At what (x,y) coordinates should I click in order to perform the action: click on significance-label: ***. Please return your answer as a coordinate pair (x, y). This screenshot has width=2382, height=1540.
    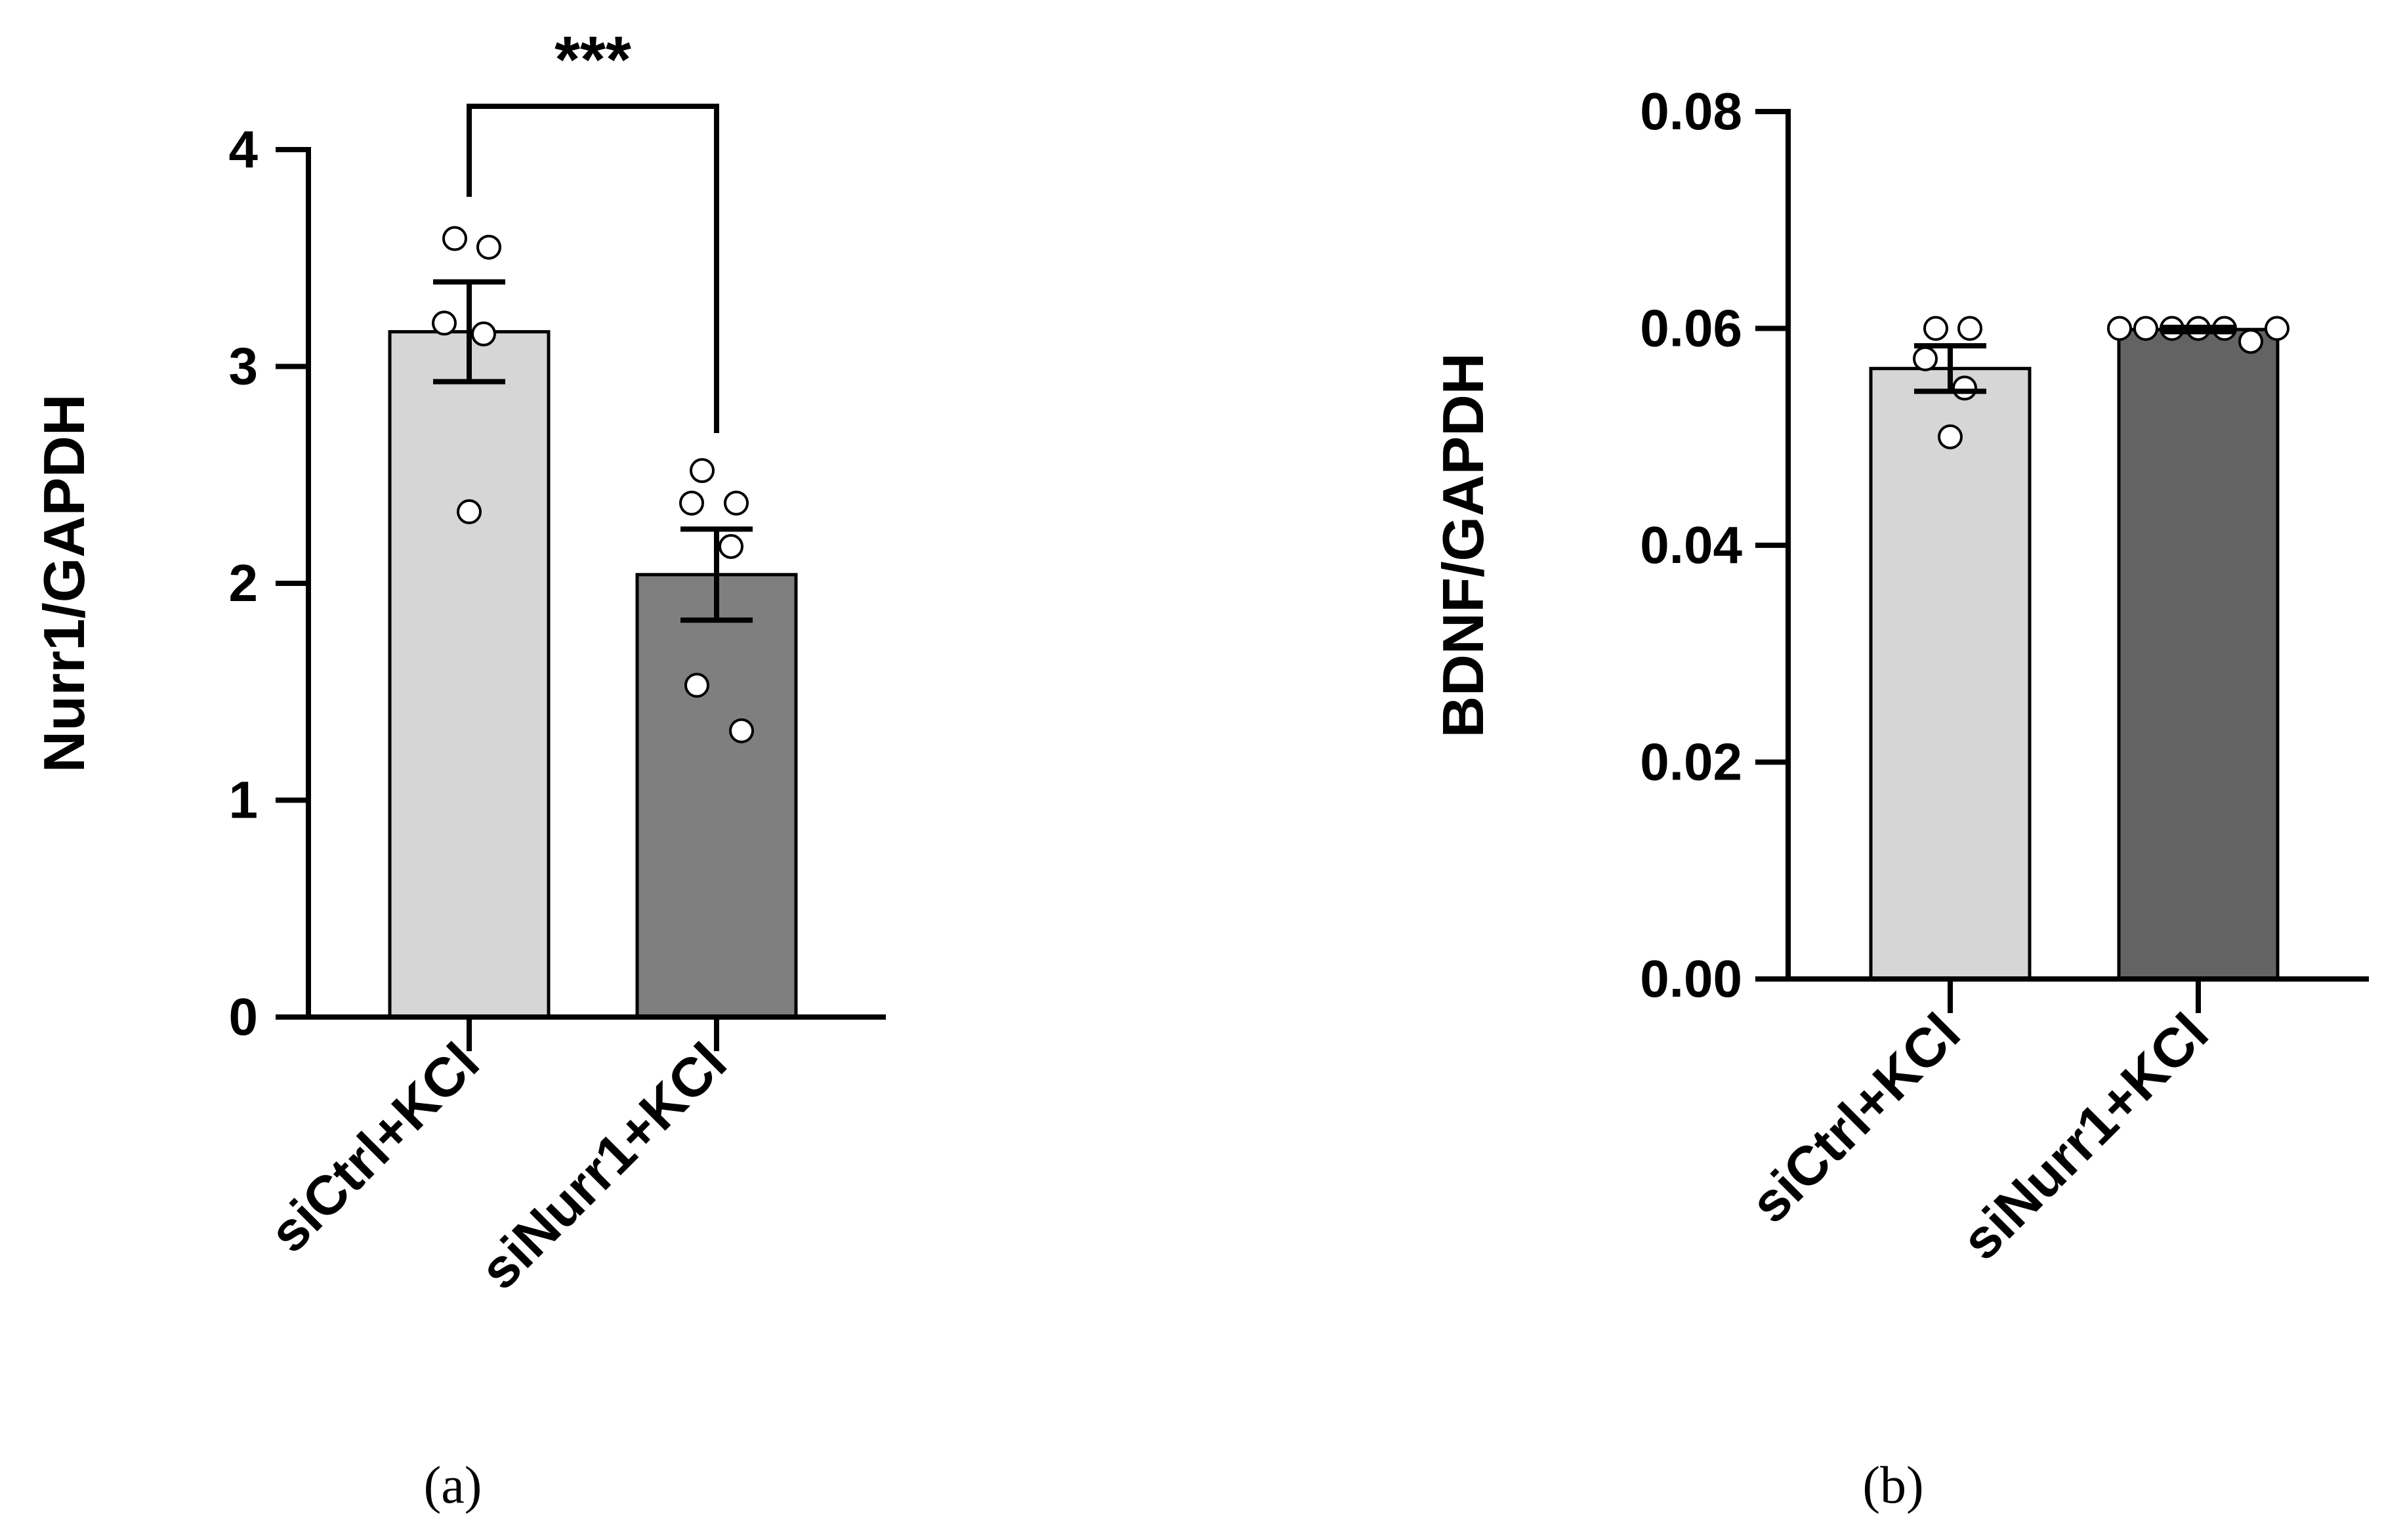
    Looking at the image, I should click on (592, 59).